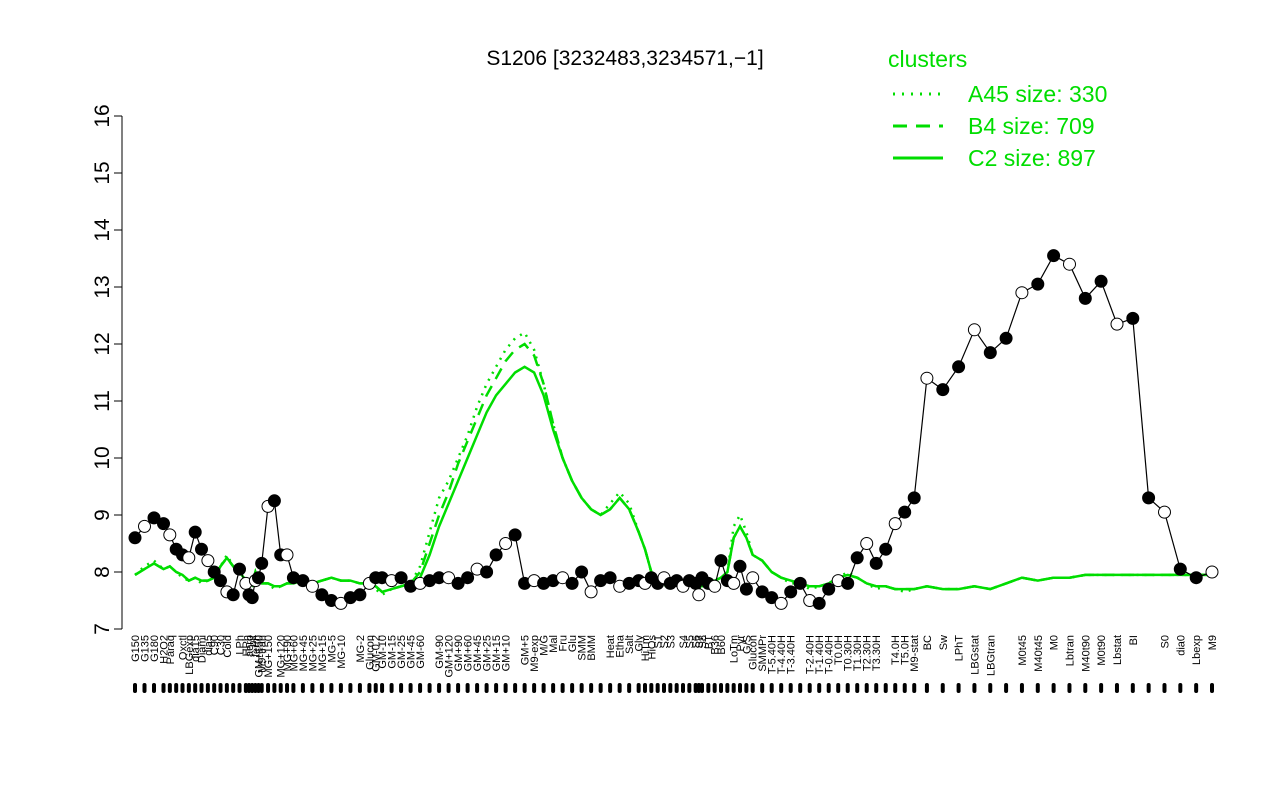  Describe the element at coordinates (700, 641) in the screenshot. I see `x-tick-label: S7` at that location.